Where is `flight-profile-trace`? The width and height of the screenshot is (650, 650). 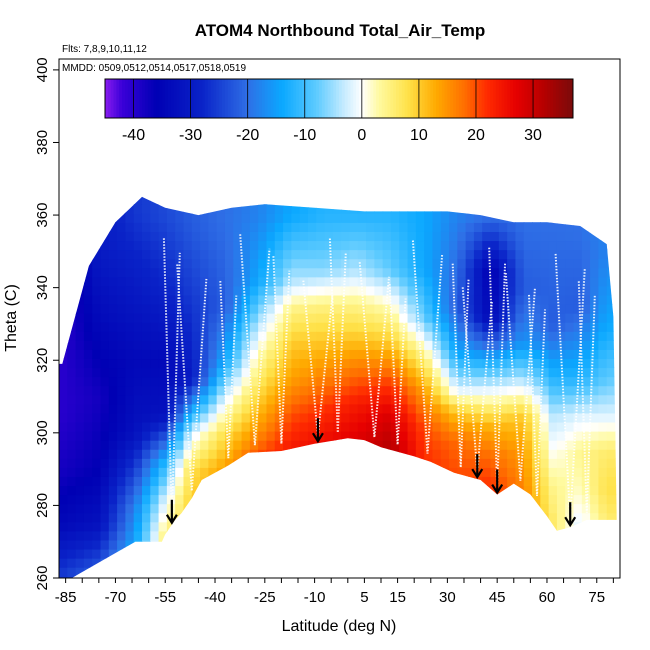 flight-profile-trace is located at coordinates (255, 340).